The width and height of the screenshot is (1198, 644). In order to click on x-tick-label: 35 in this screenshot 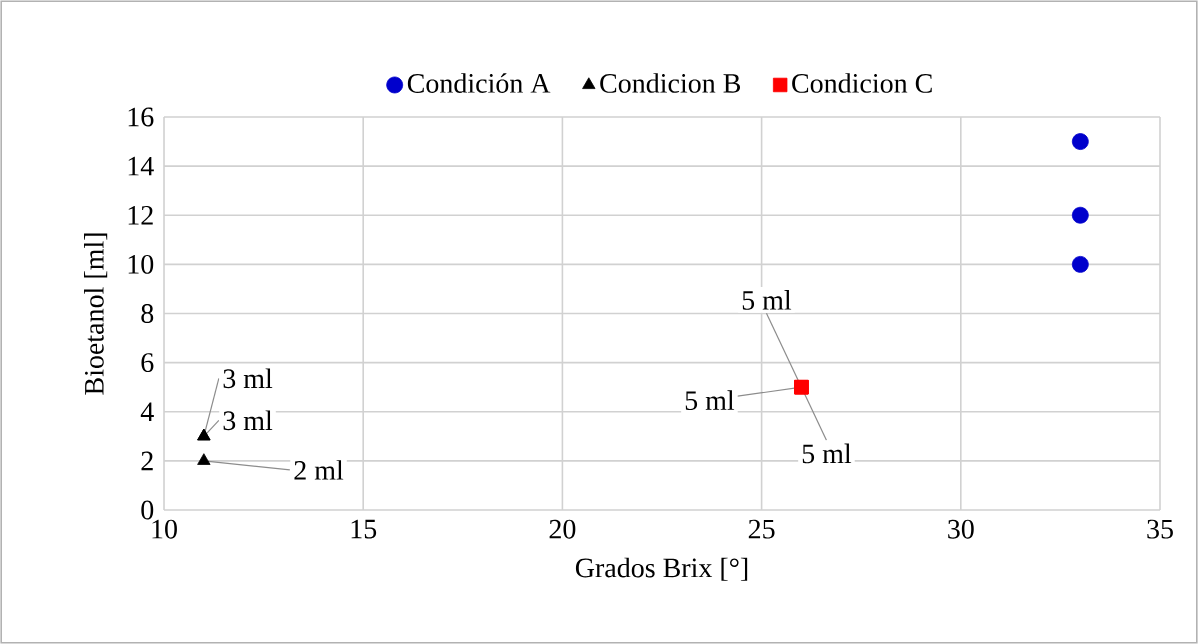, I will do `click(1160, 529)`.